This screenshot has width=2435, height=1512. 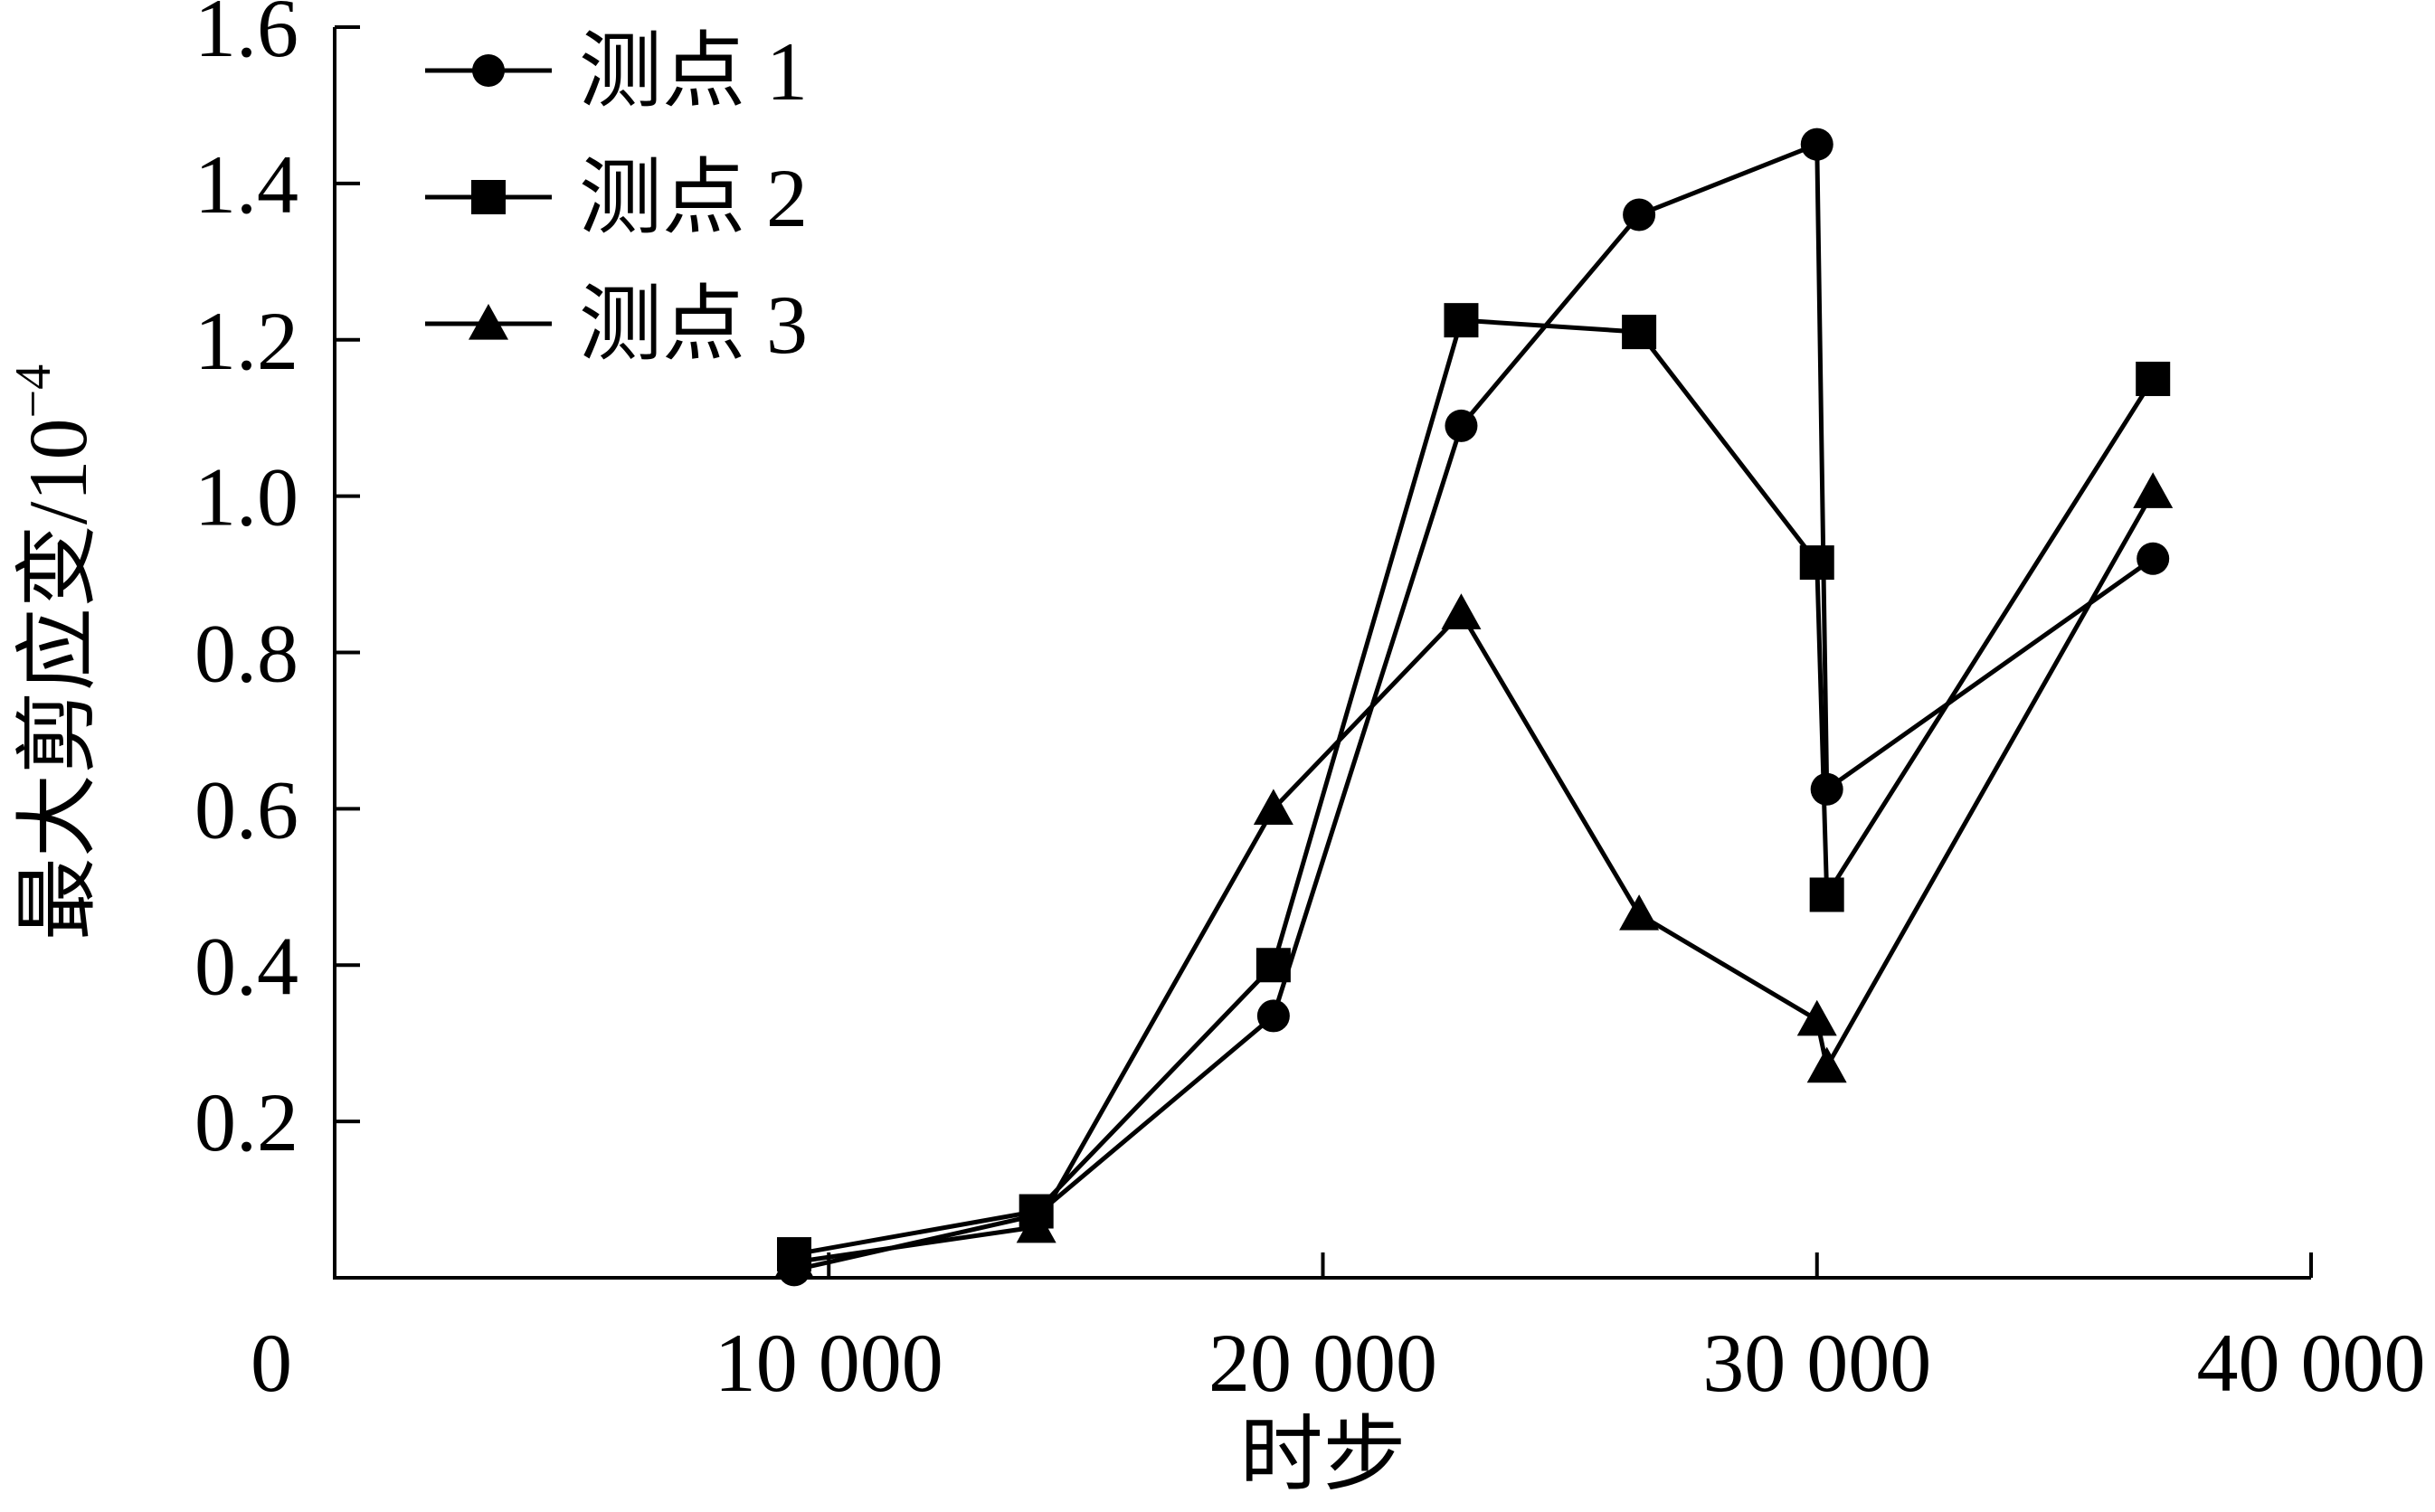 What do you see at coordinates (246, 966) in the screenshot?
I see `y-tick-label: 0.4` at bounding box center [246, 966].